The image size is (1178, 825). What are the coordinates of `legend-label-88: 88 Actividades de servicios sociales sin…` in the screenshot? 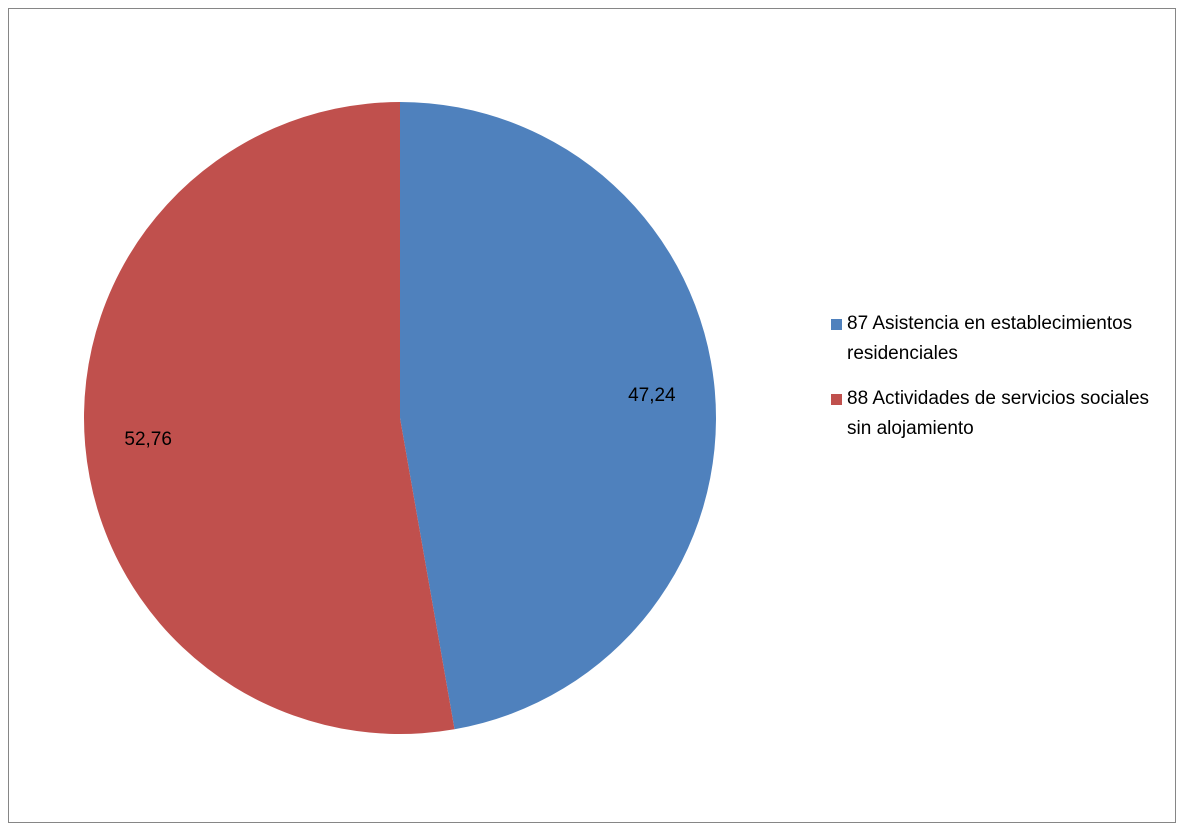 It's located at (998, 413).